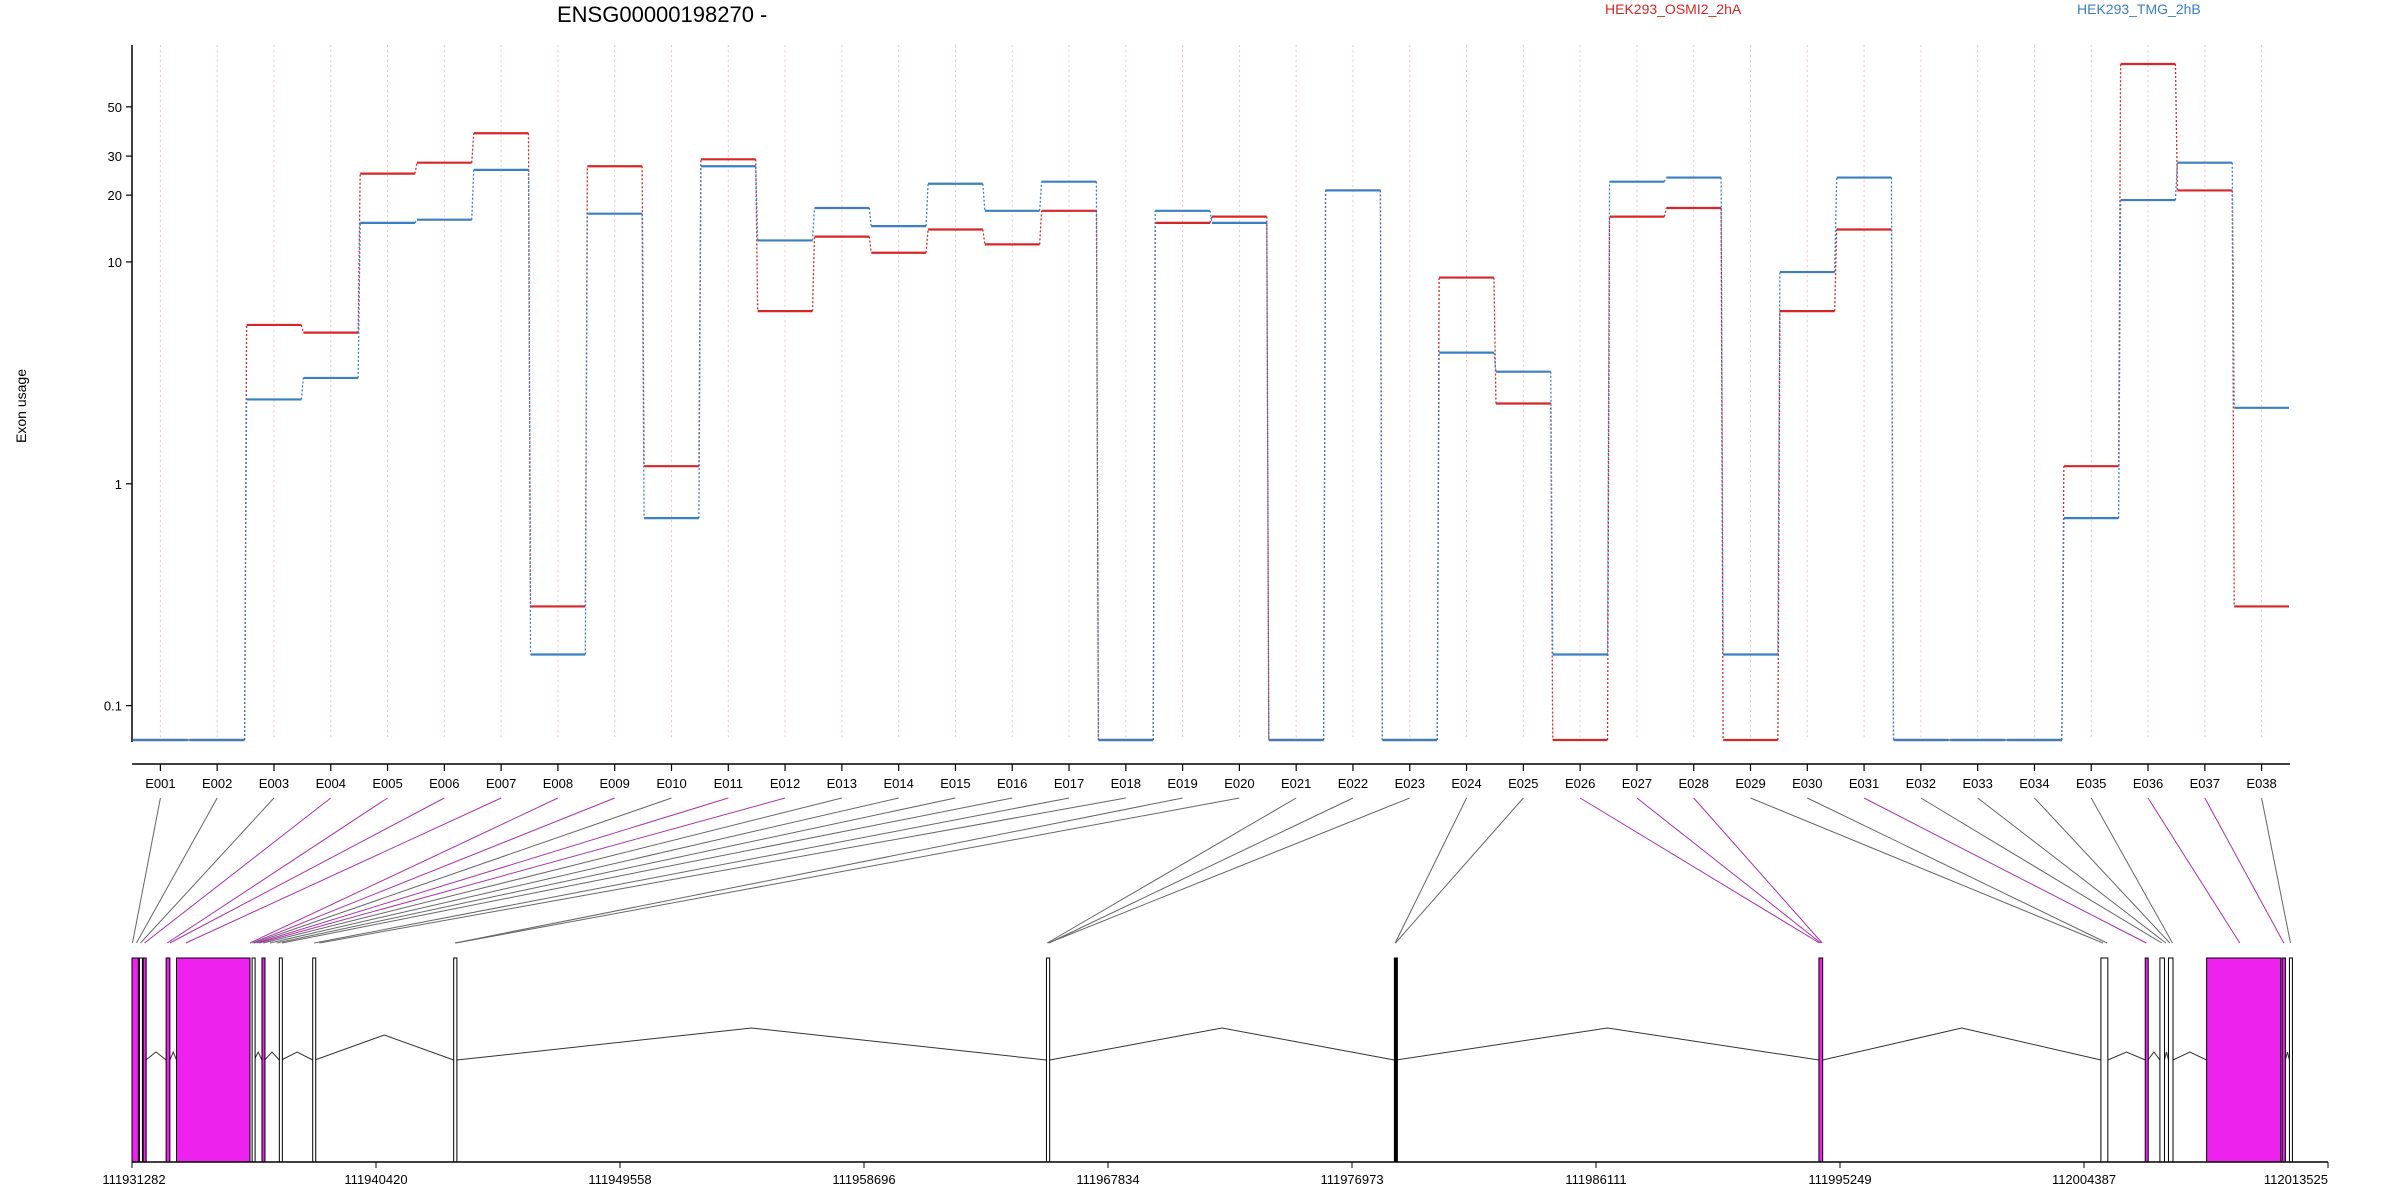 Image resolution: width=2400 pixels, height=1200 pixels. Describe the element at coordinates (1580, 783) in the screenshot. I see `x-tick-label: E026` at that location.